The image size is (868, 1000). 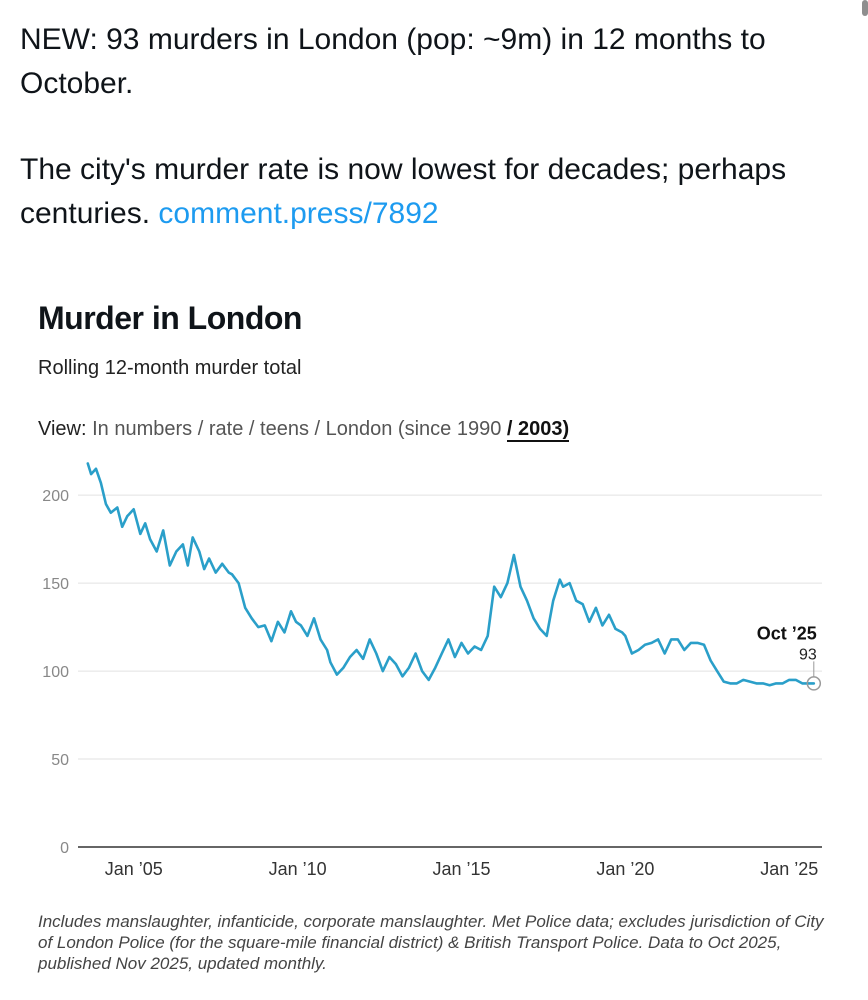 I want to click on scrollbar-thumb, so click(x=865, y=8).